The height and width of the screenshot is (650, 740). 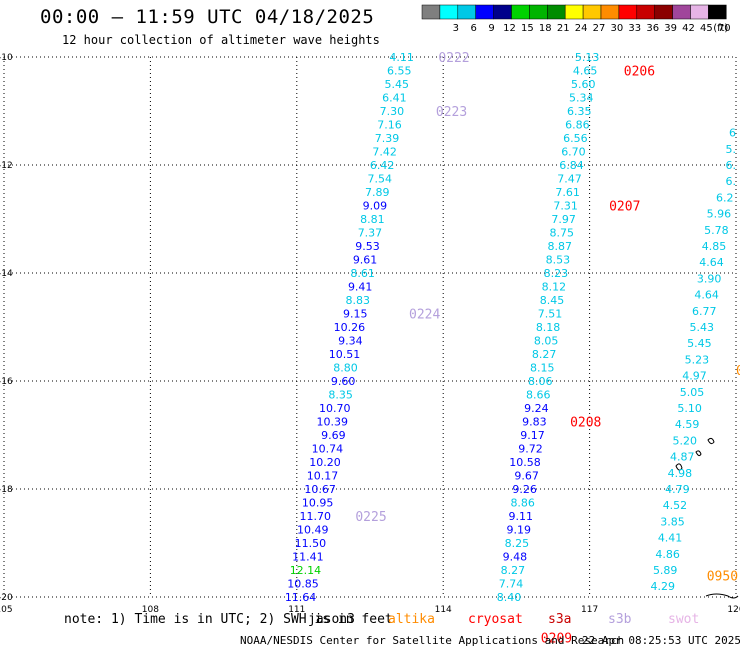 I want to click on wave-height-label: 3.85, so click(x=672, y=521).